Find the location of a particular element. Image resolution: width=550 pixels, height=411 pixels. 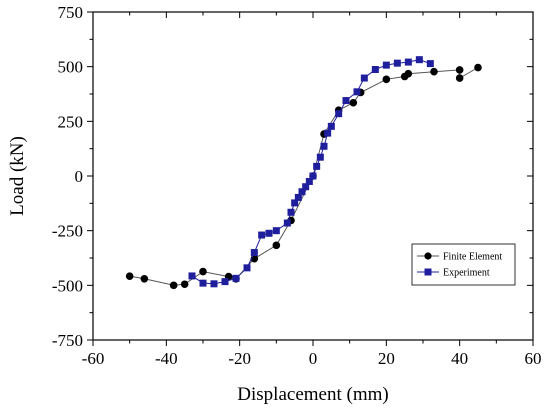

y-tick-label: 0 is located at coordinates (79, 176).